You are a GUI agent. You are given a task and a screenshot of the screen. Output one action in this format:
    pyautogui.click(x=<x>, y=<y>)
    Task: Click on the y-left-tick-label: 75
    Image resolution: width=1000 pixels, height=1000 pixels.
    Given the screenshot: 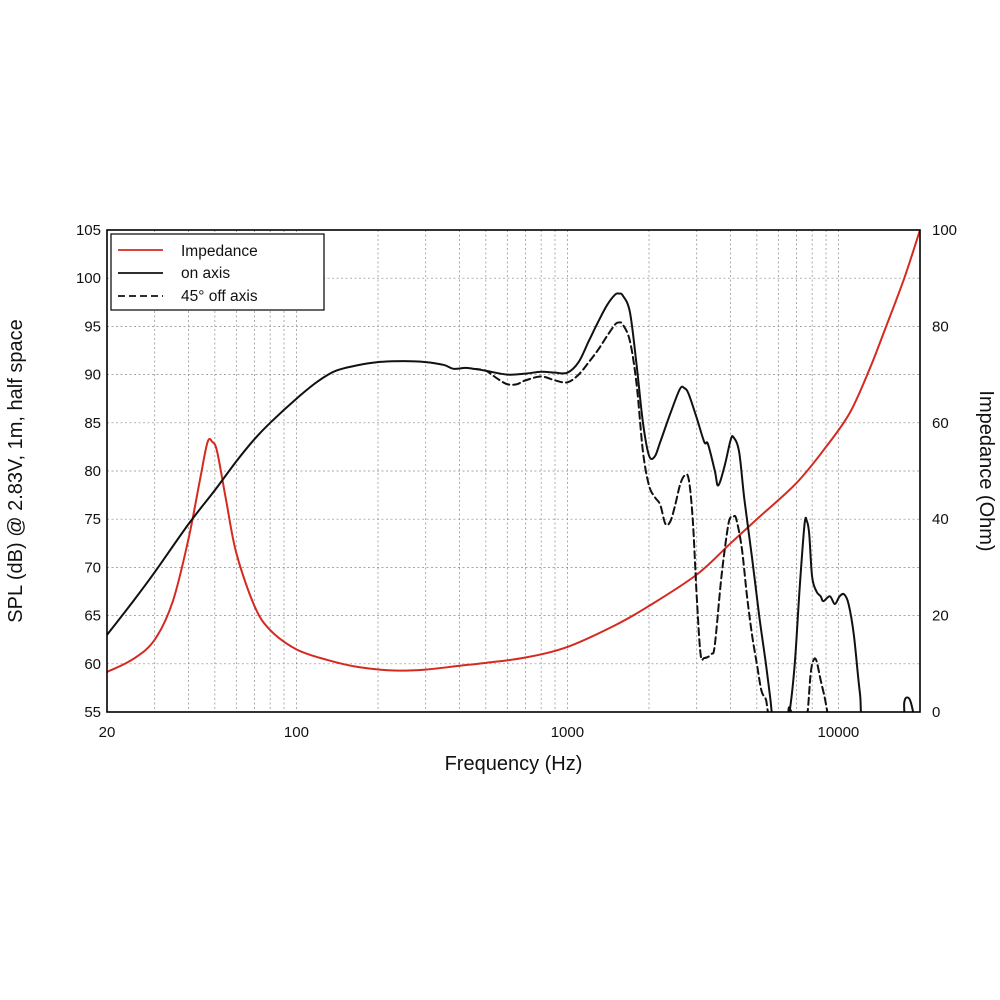 What is the action you would take?
    pyautogui.click(x=92, y=519)
    